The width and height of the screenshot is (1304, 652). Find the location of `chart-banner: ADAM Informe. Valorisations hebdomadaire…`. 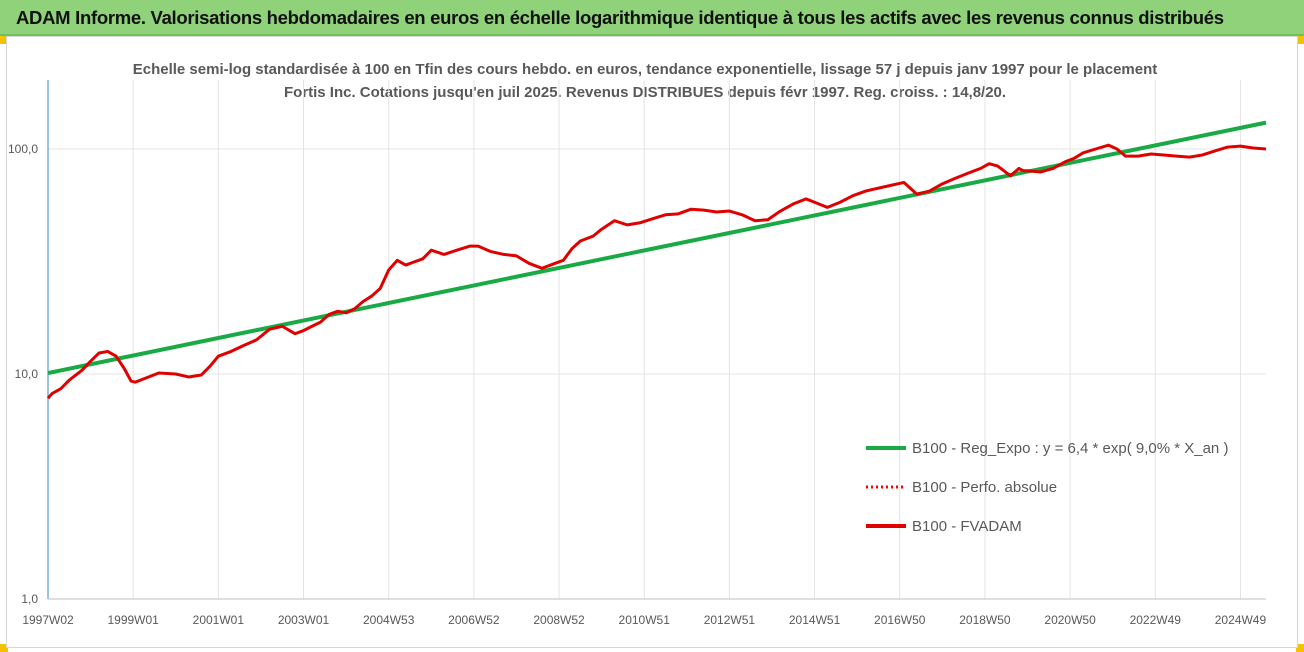

chart-banner: ADAM Informe. Valorisations hebdomadaire… is located at coordinates (652, 18).